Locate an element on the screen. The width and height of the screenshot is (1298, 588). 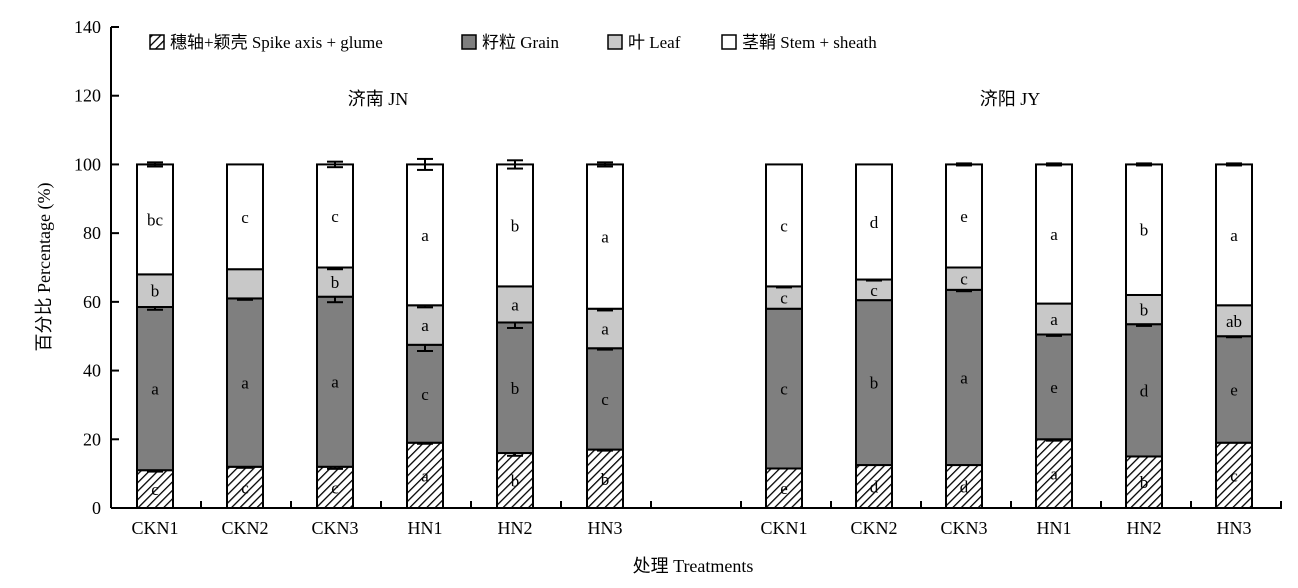
y-tick-label: 100 is located at coordinates (87, 164).